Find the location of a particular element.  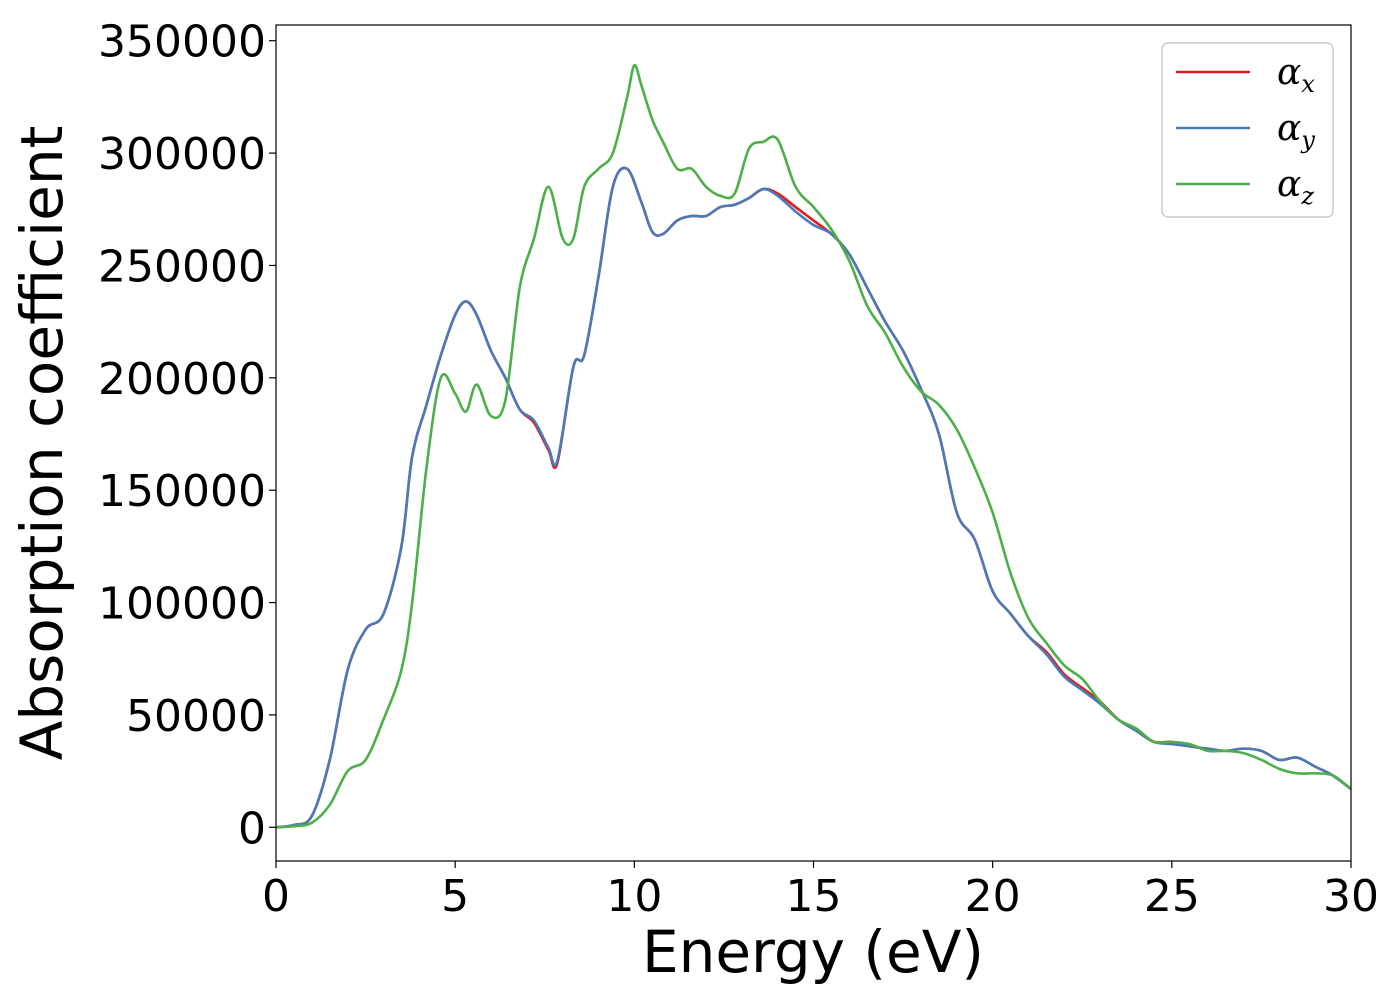

x-tick-label: 25 is located at coordinates (1172, 896).